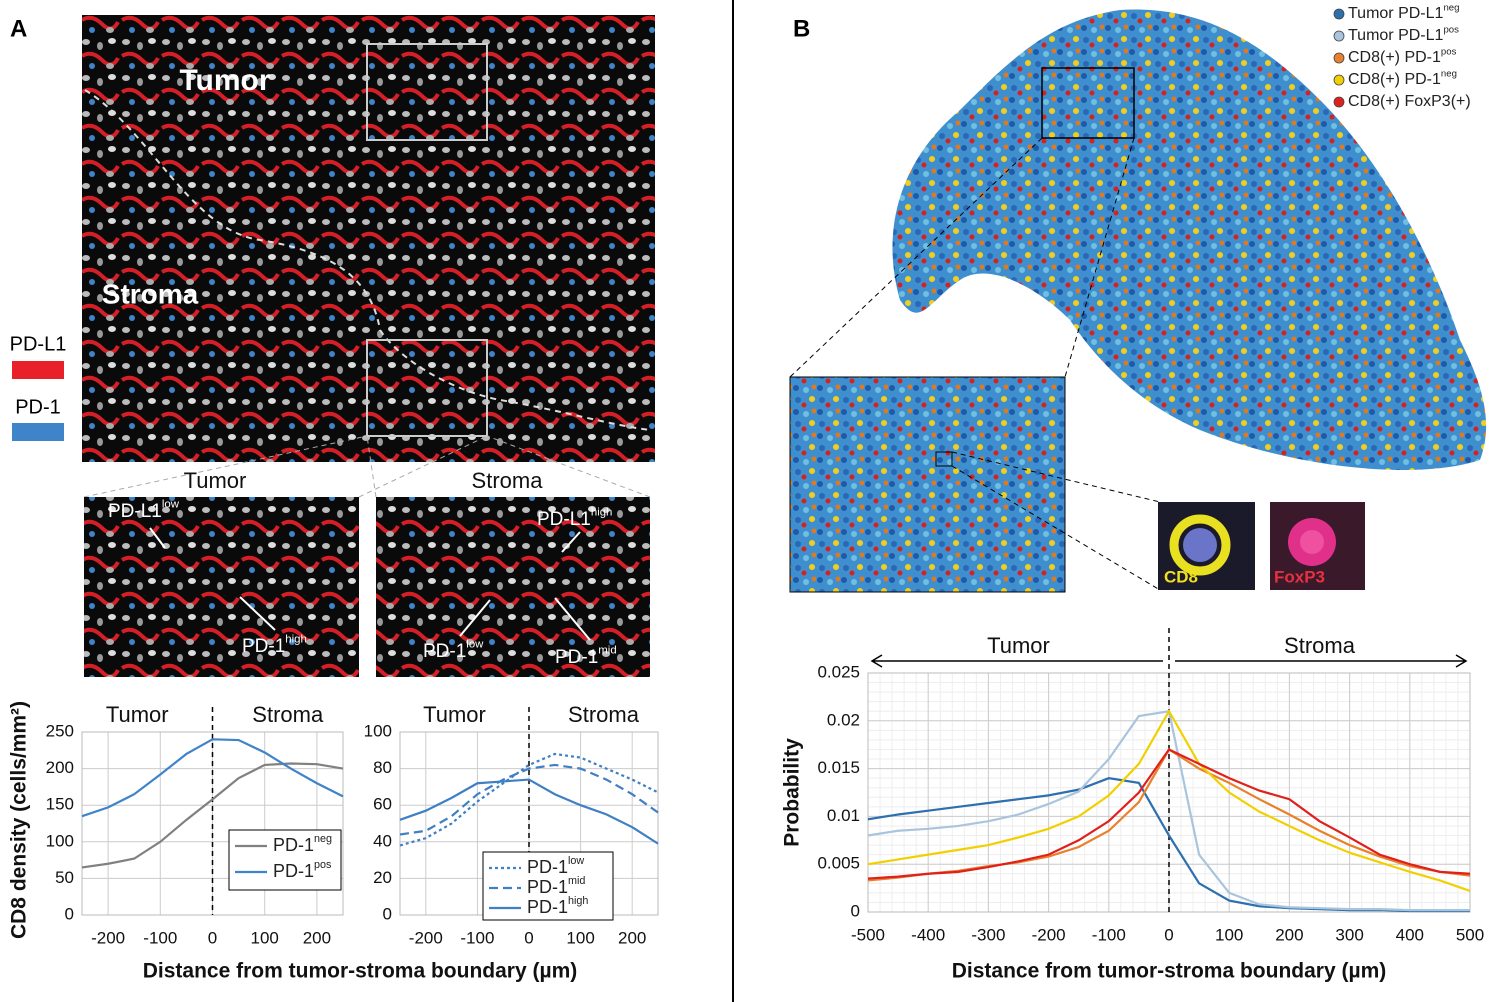  What do you see at coordinates (607, 650) in the screenshot?
I see `annotation-sup: mid` at bounding box center [607, 650].